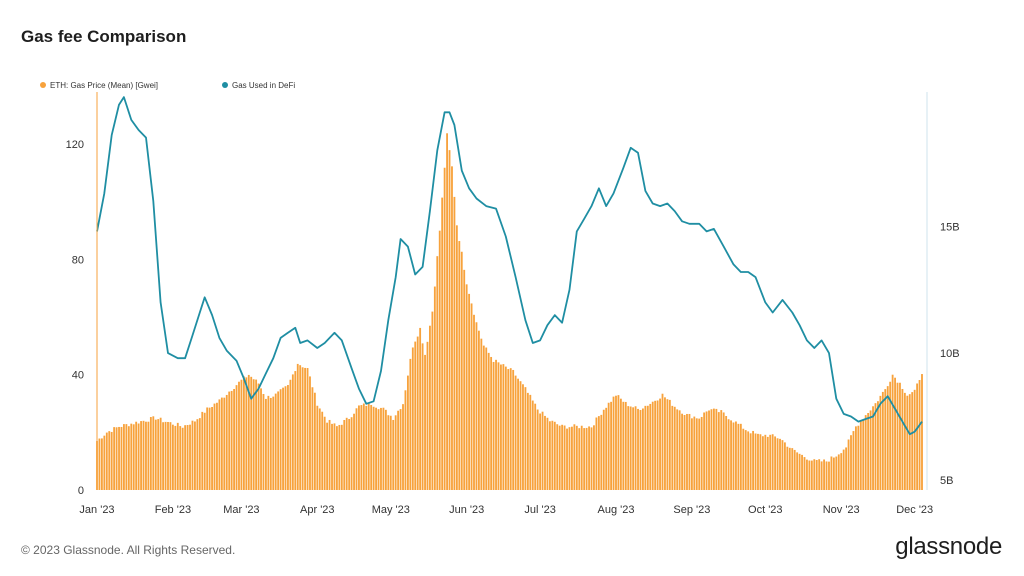 Image resolution: width=1024 pixels, height=576 pixels. What do you see at coordinates (225, 85) in the screenshot?
I see `legend-marker` at bounding box center [225, 85].